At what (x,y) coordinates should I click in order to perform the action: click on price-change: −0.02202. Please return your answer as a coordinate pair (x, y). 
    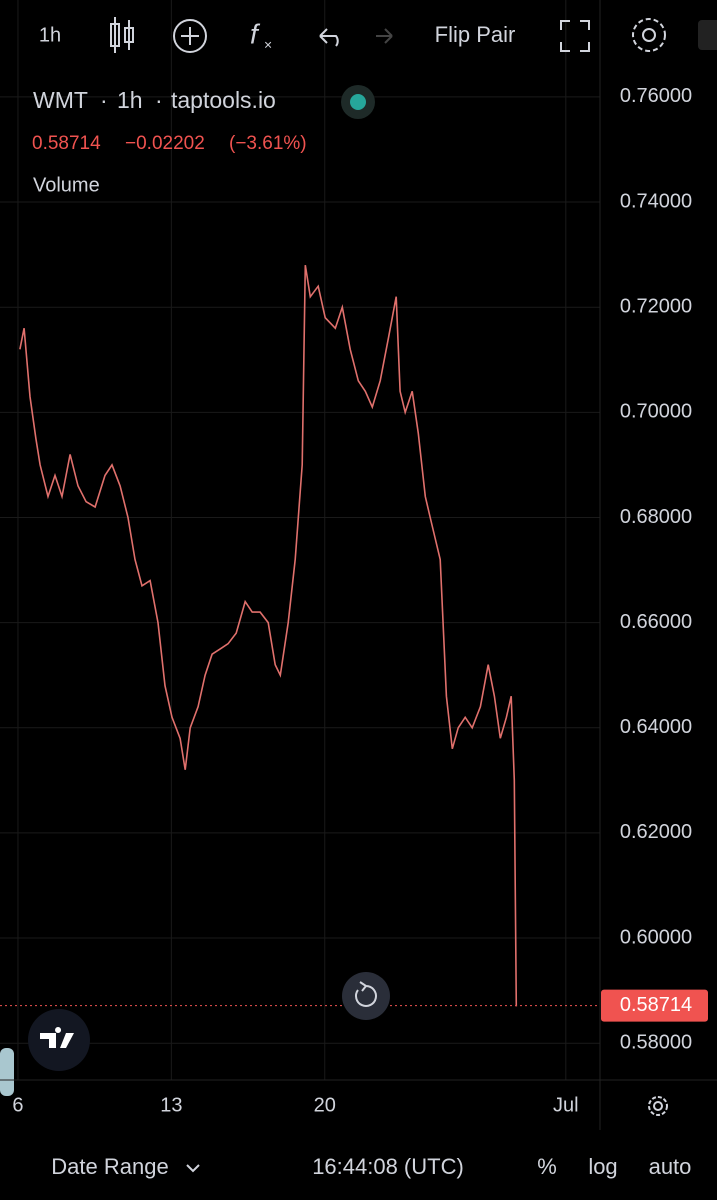
    Looking at the image, I should click on (165, 143).